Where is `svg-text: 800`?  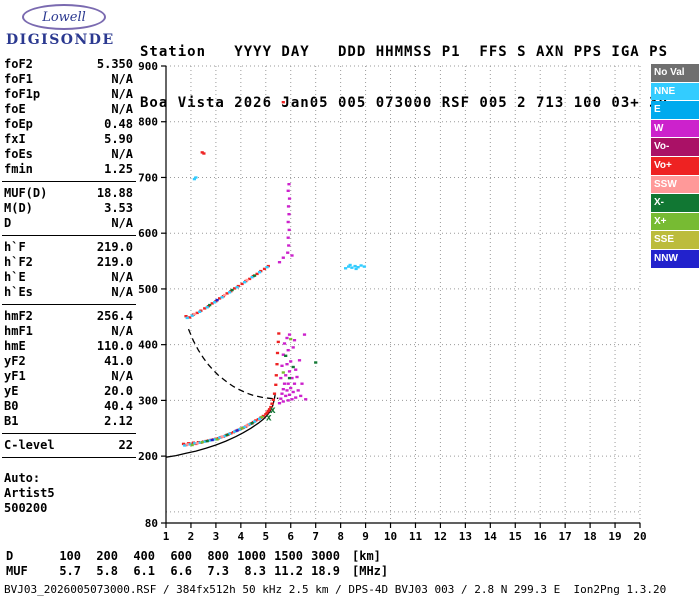 svg-text: 800 is located at coordinates (148, 122).